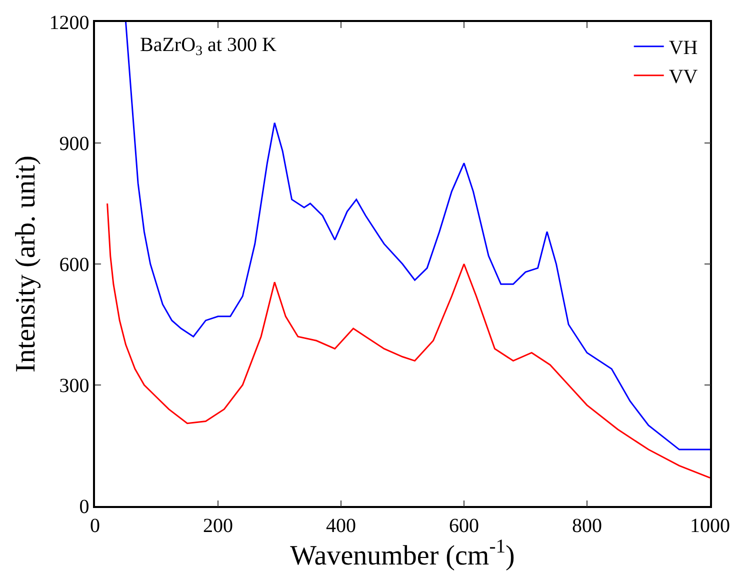 This screenshot has height=581, width=742. What do you see at coordinates (26, 264) in the screenshot?
I see `y-axis-title: Intensity (arb. unit)` at bounding box center [26, 264].